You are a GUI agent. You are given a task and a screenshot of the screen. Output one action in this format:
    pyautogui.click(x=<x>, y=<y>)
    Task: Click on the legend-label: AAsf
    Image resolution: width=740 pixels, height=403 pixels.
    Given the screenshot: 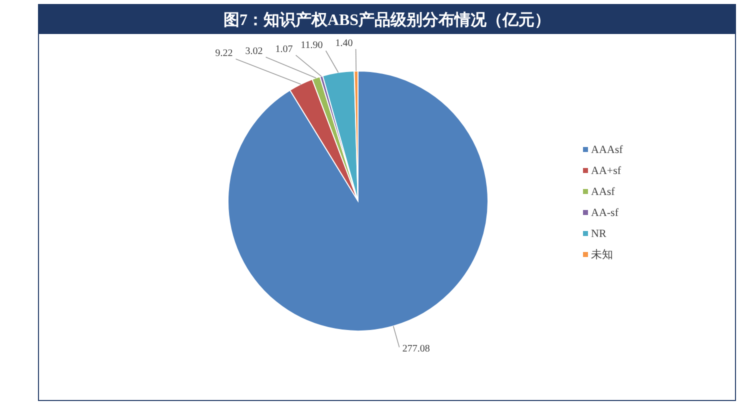 What is the action you would take?
    pyautogui.click(x=603, y=192)
    